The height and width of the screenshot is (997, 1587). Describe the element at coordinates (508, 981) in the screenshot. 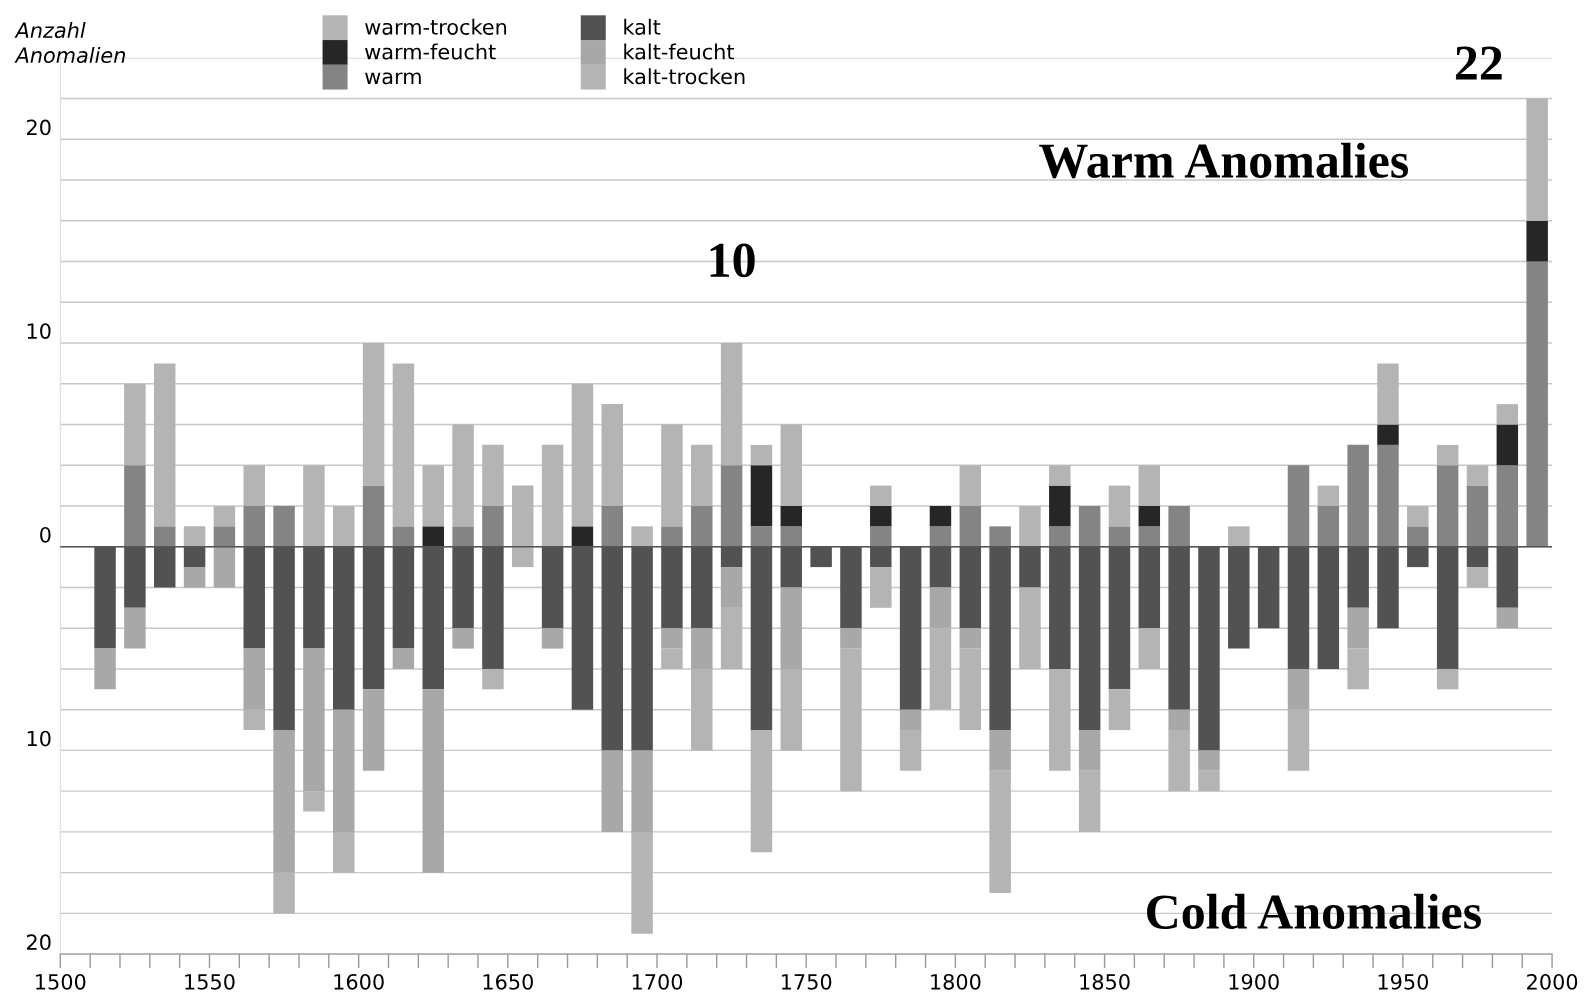

I see `x-tick-label: 1650` at that location.